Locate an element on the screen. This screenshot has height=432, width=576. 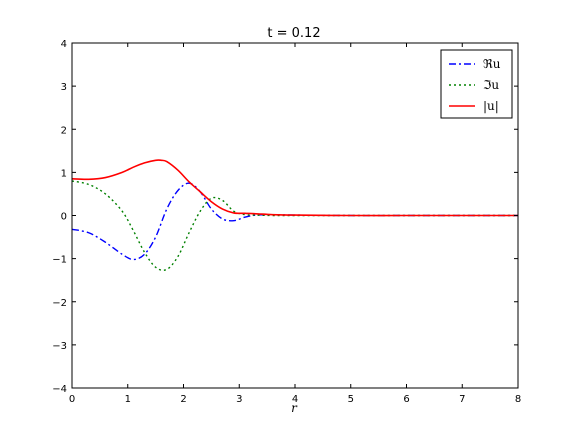
legend-box is located at coordinates (476, 84).